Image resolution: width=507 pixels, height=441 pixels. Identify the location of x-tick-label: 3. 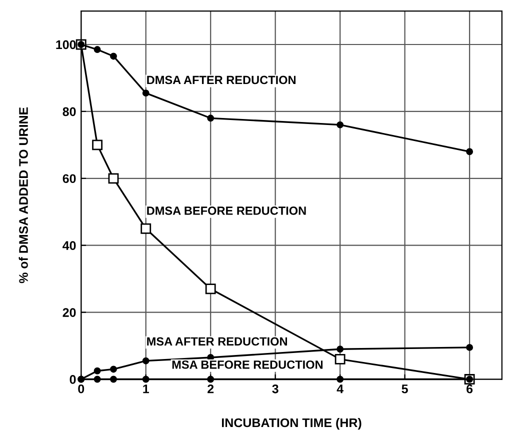
(275, 389).